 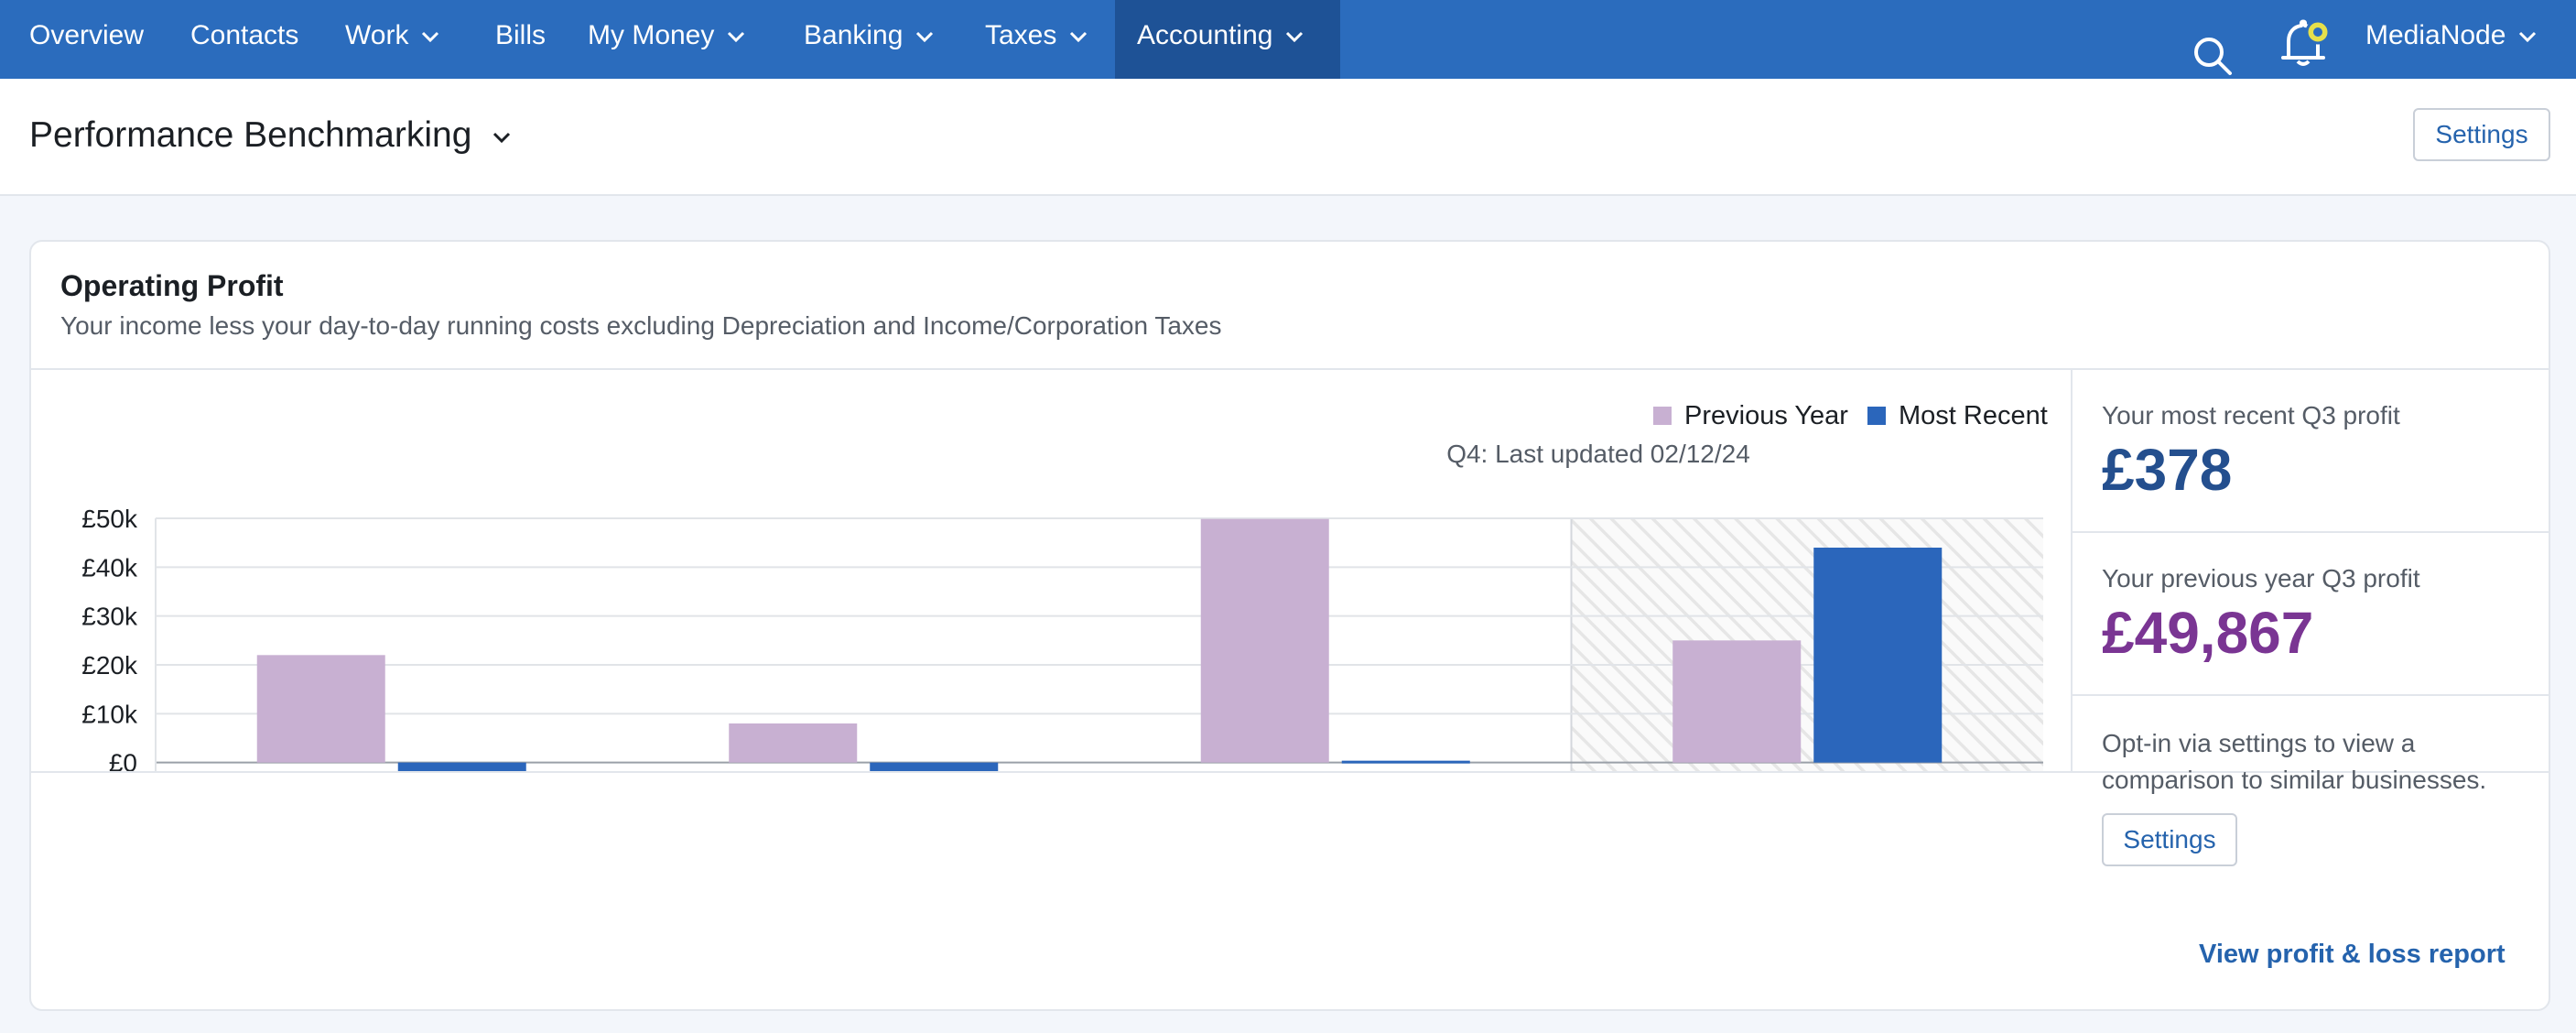 I want to click on nav-overview: Overview, so click(x=87, y=39).